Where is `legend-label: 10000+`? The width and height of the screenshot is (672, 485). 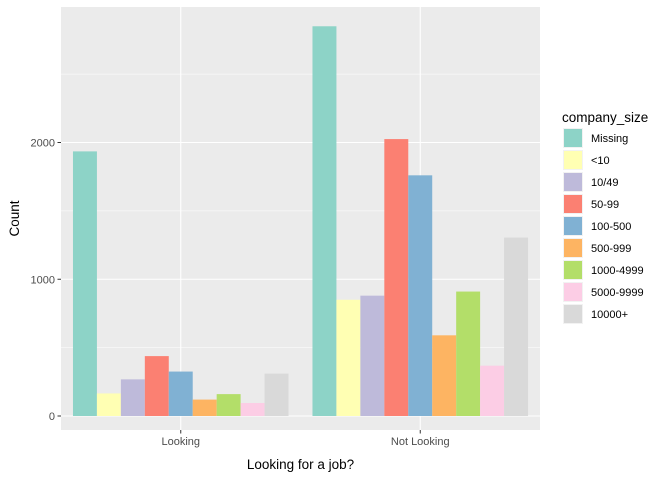
legend-label: 10000+ is located at coordinates (609, 315).